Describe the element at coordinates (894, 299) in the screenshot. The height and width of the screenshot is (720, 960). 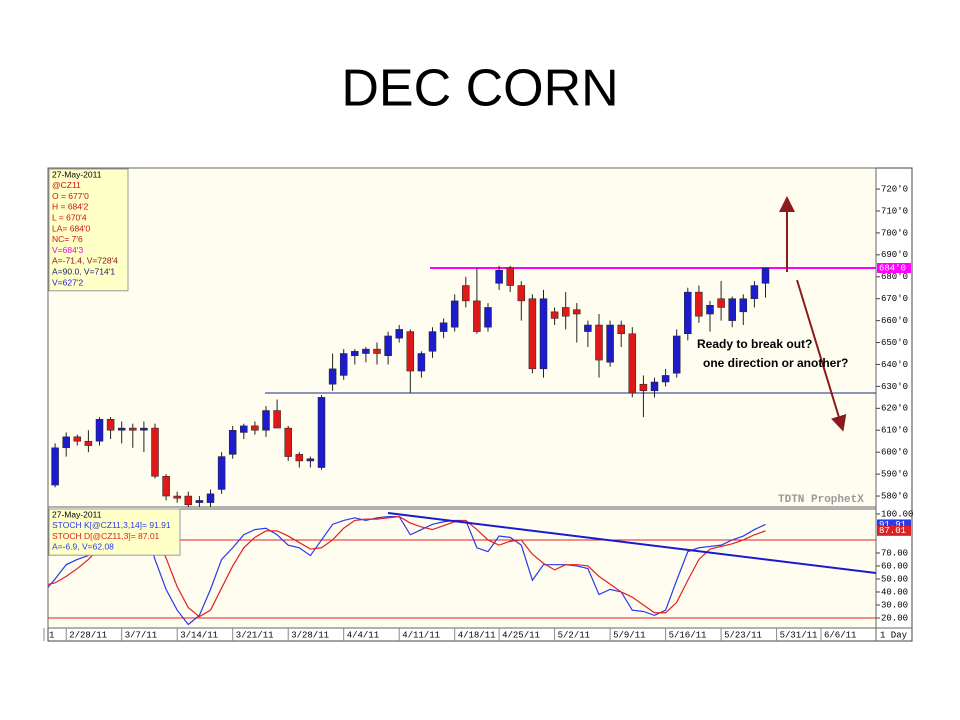
I see `y-tick-label: 670'0` at that location.